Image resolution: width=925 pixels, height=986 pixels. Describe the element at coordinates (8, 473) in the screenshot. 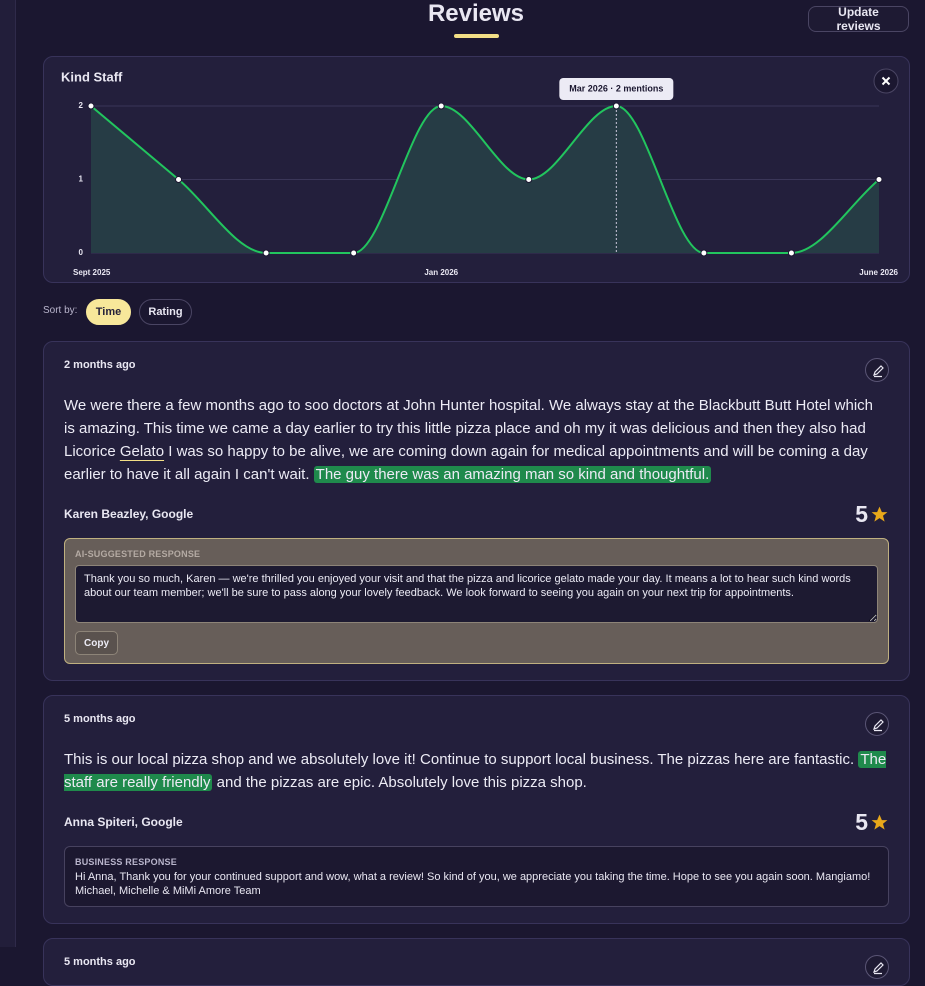

I see `sidebar` at that location.